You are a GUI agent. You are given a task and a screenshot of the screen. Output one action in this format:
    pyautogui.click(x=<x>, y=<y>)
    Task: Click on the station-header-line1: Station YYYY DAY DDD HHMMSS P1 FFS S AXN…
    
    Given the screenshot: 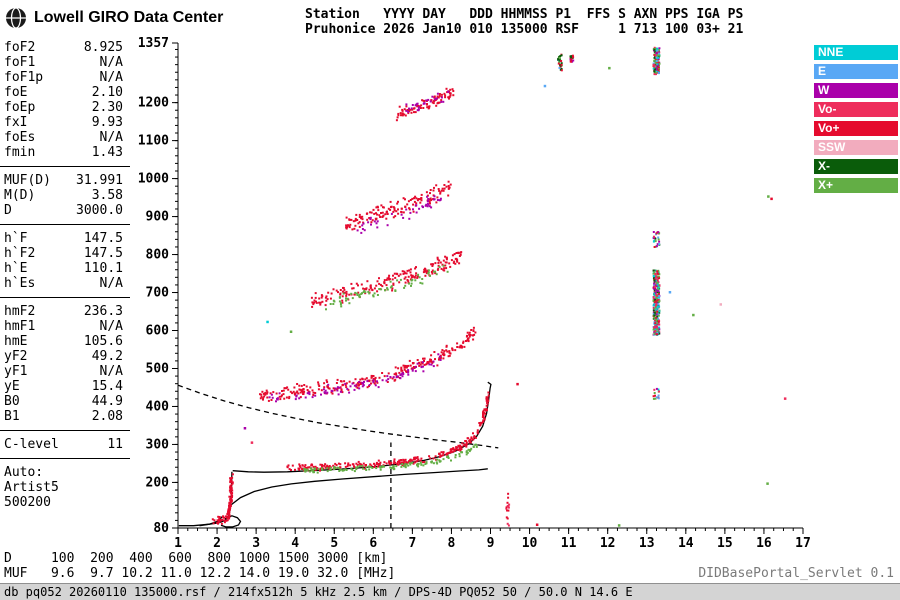 What is the action you would take?
    pyautogui.click(x=524, y=14)
    